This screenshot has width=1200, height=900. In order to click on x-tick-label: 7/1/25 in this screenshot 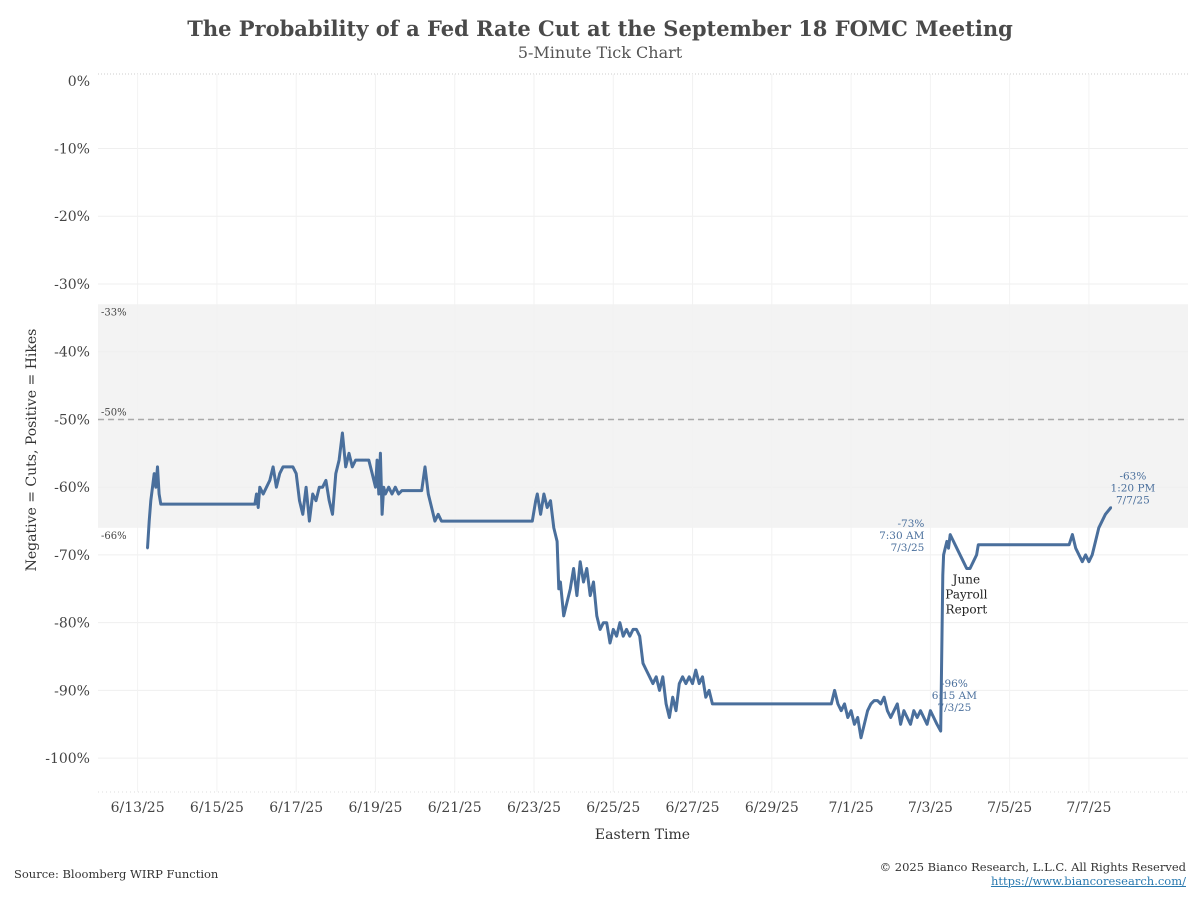, I will do `click(851, 808)`.